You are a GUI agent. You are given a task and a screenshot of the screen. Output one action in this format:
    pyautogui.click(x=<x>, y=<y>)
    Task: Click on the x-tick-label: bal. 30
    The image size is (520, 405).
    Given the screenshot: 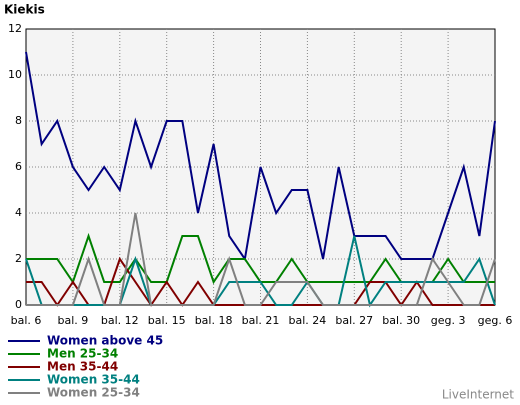 What is the action you would take?
    pyautogui.click(x=401, y=320)
    